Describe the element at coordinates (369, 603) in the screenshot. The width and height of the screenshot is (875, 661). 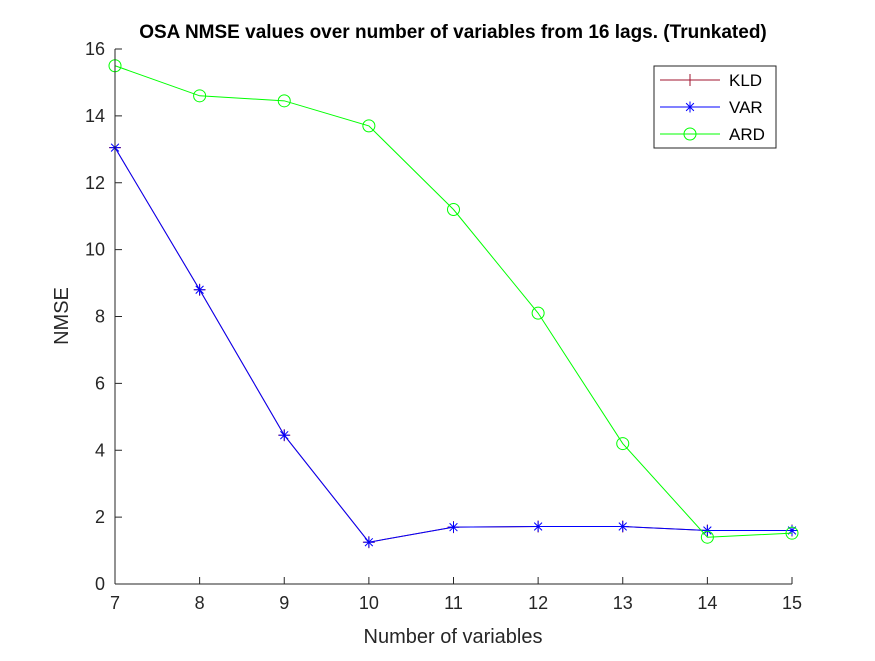
I see `x-tick-label: 10` at that location.